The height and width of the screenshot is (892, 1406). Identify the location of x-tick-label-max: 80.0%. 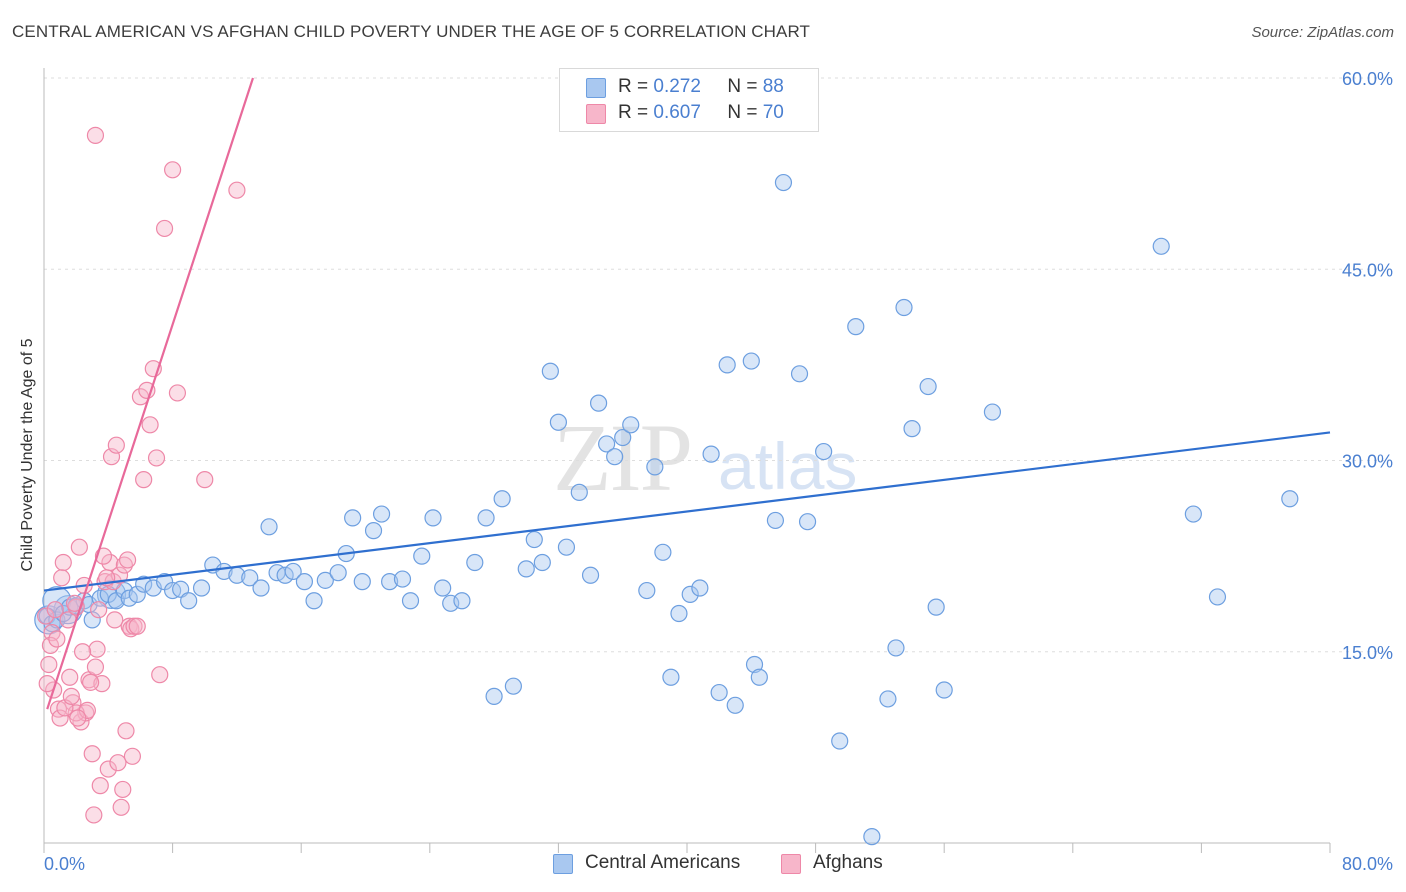
(1367, 864).